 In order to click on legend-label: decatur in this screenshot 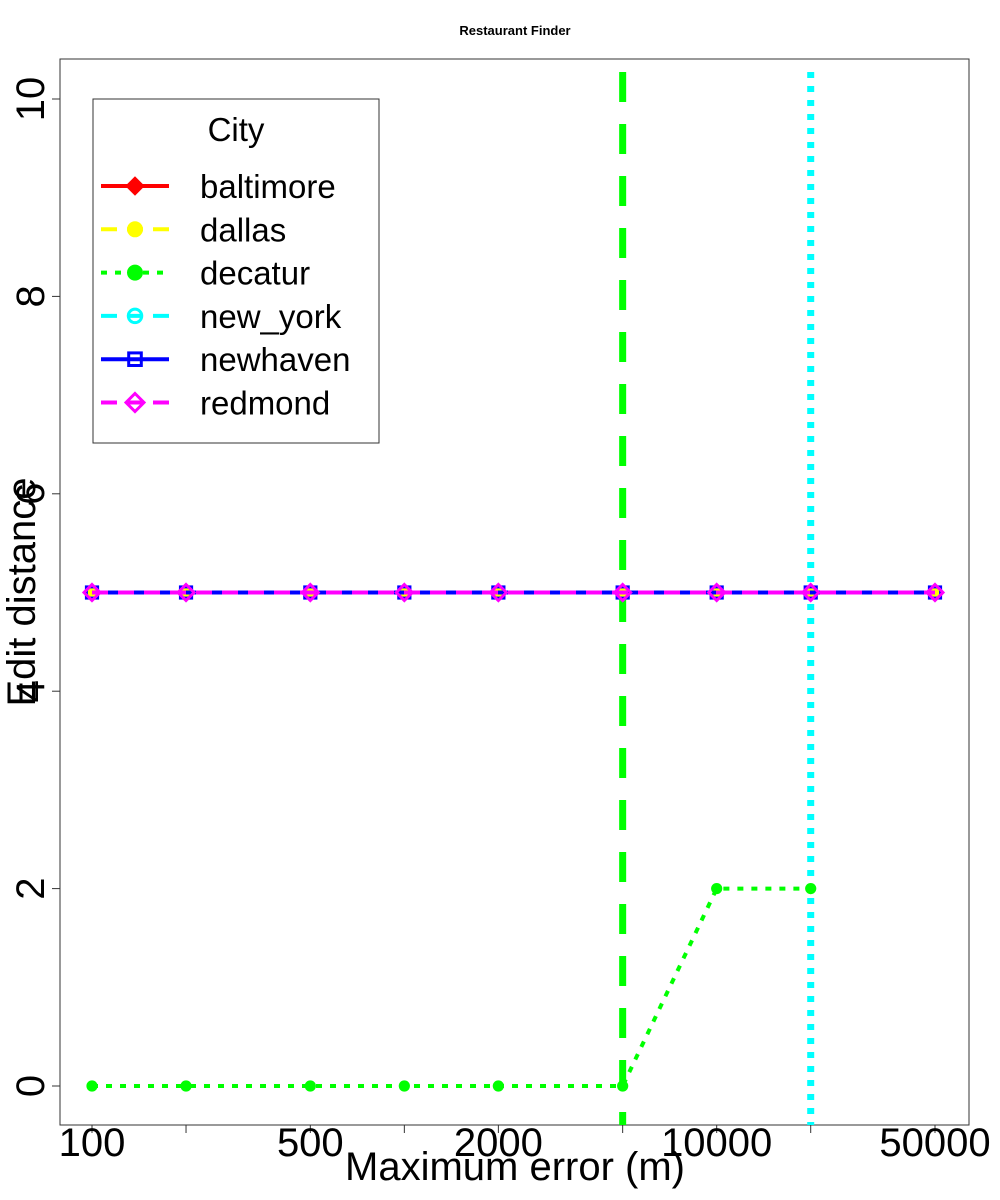, I will do `click(255, 273)`.